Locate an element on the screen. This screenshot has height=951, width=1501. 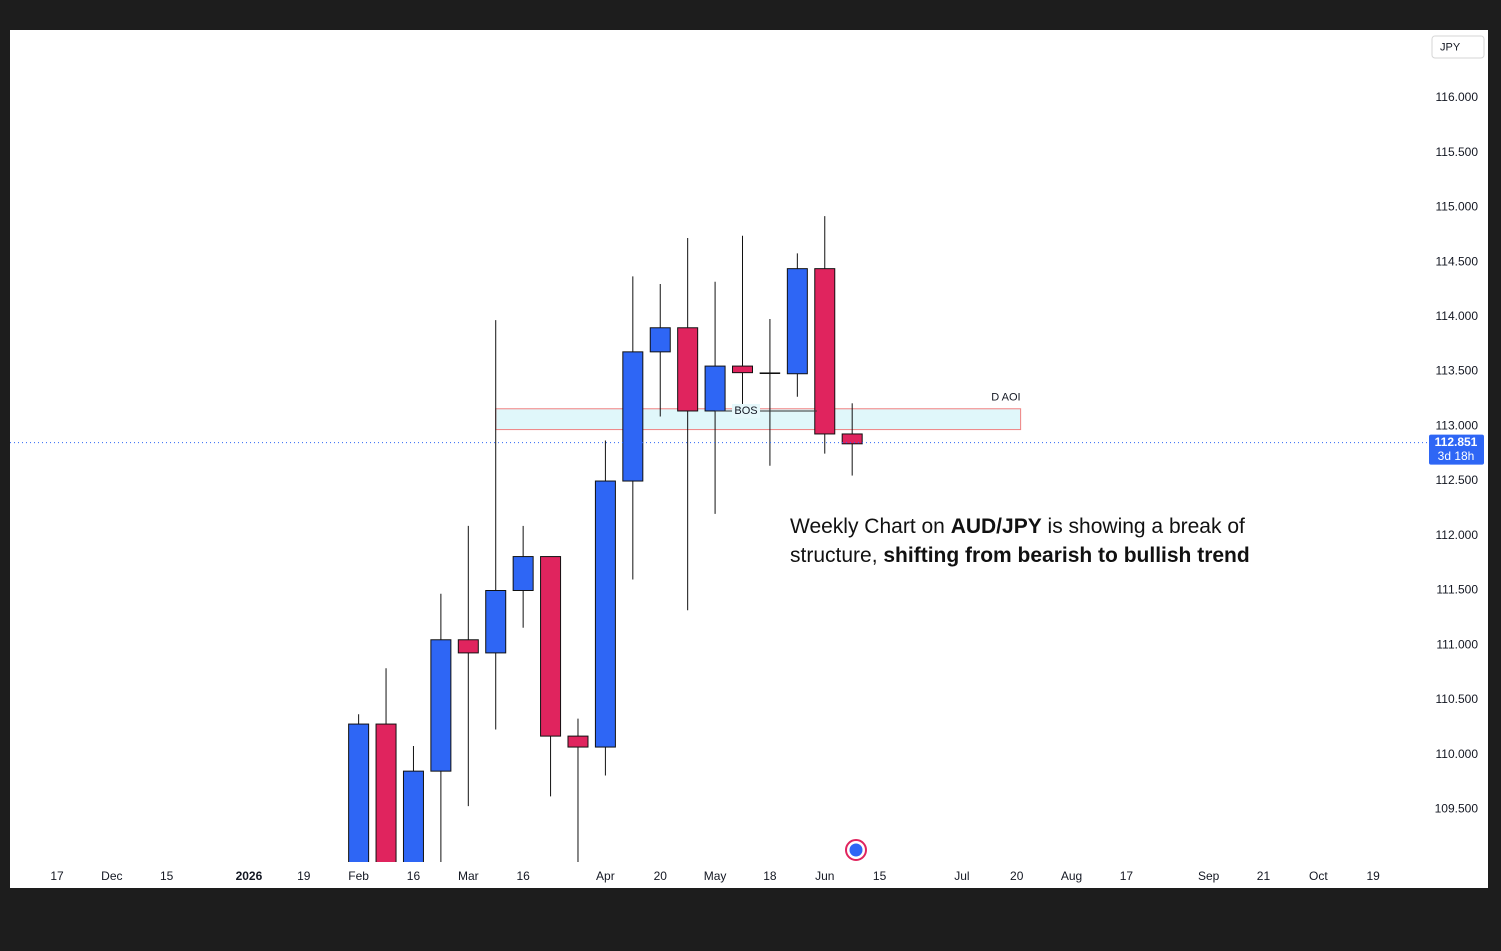
x-tick-label: May is located at coordinates (715, 876).